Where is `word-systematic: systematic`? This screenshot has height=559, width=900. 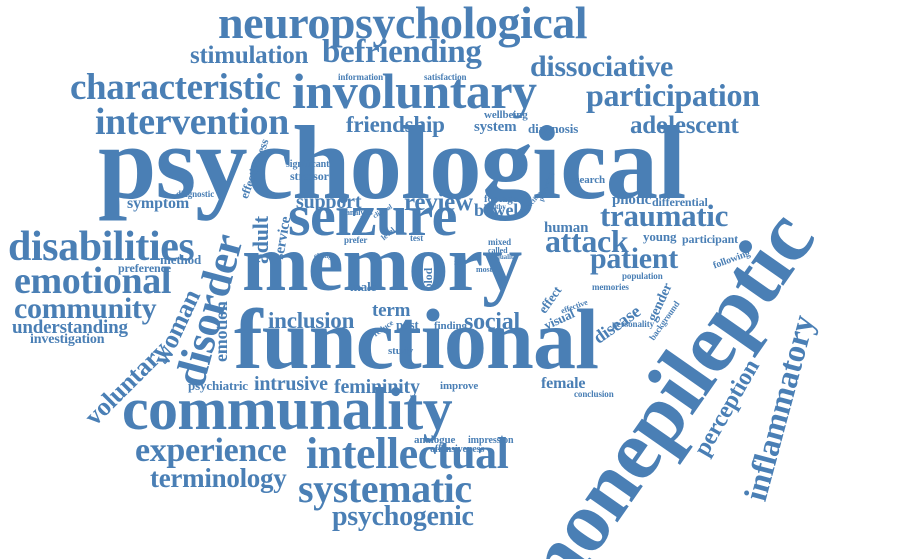 word-systematic: systematic is located at coordinates (385, 488).